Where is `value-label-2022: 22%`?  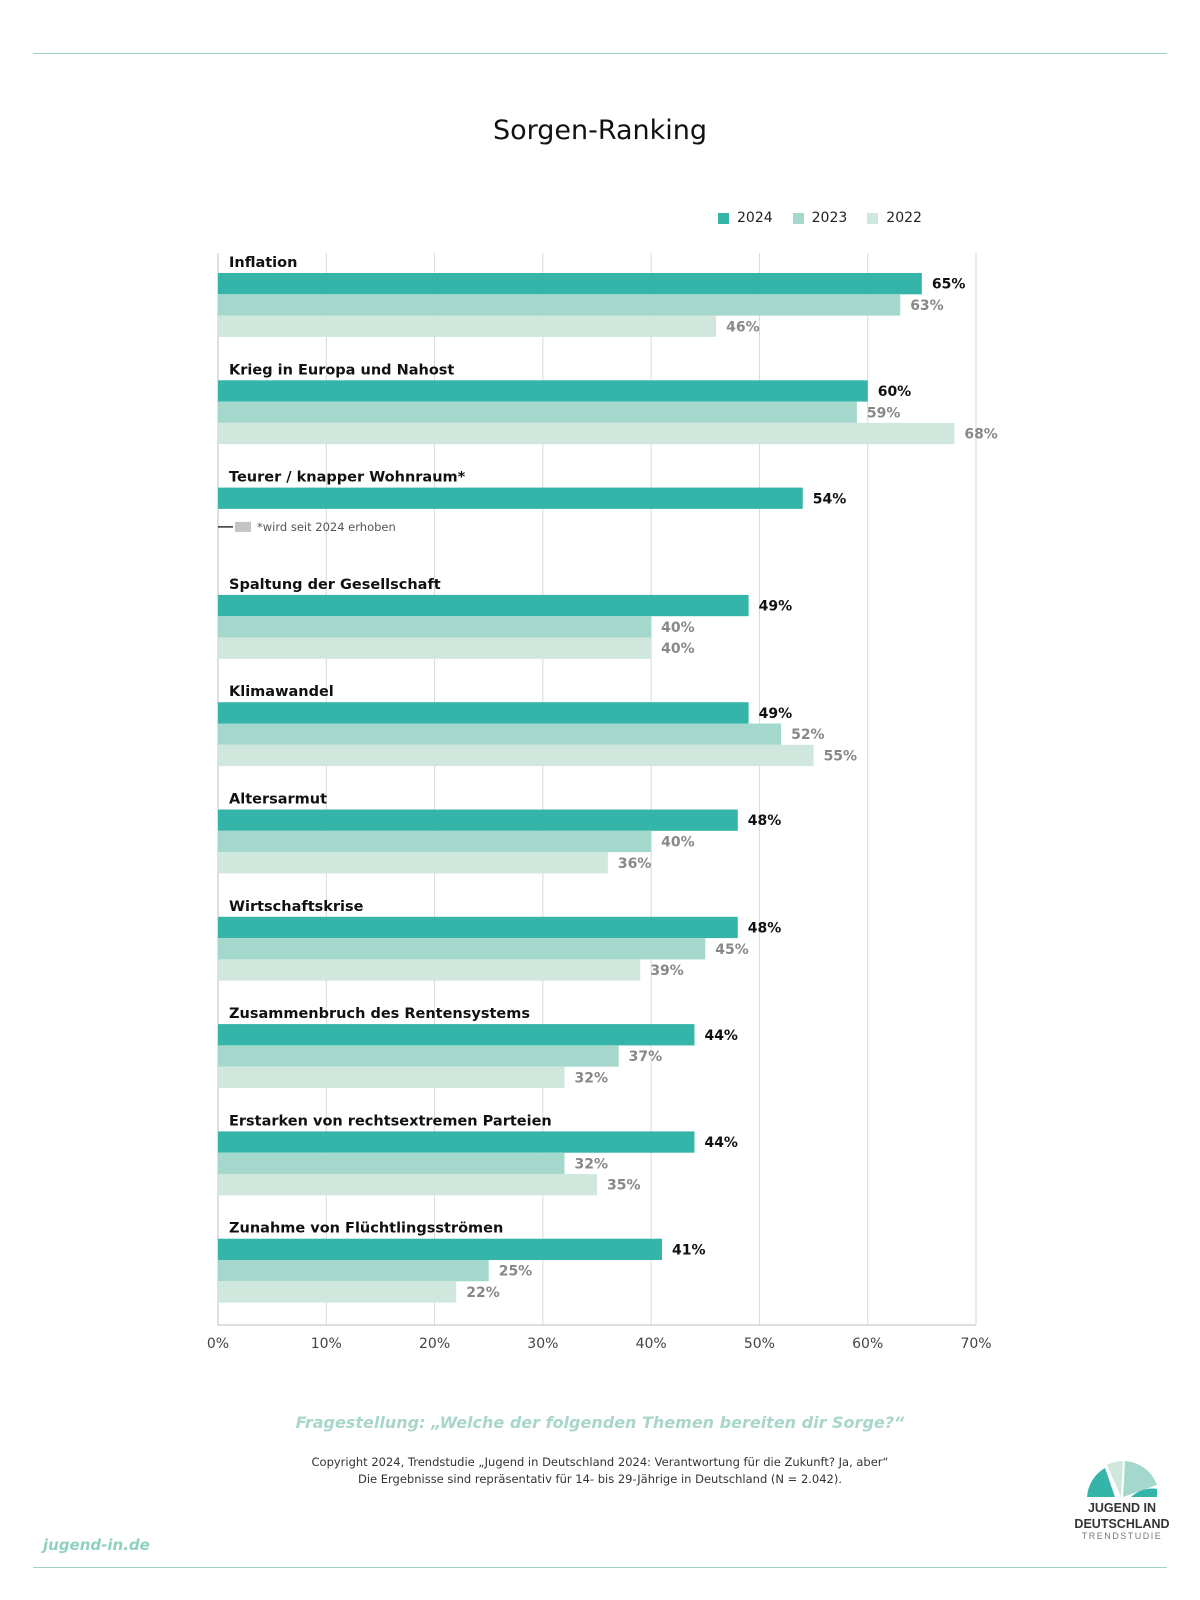
value-label-2022: 22% is located at coordinates (483, 1293).